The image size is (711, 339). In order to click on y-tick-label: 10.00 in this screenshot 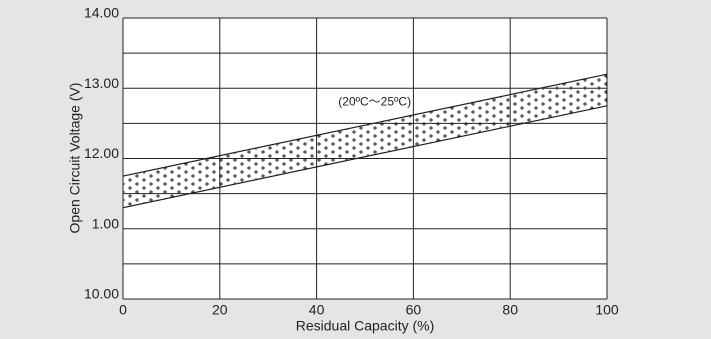, I will do `click(101, 294)`.